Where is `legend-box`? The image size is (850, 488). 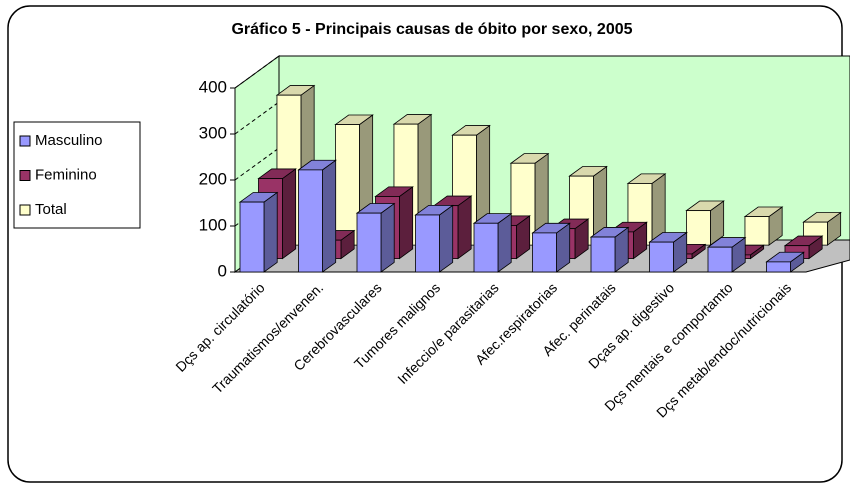 legend-box is located at coordinates (77, 175).